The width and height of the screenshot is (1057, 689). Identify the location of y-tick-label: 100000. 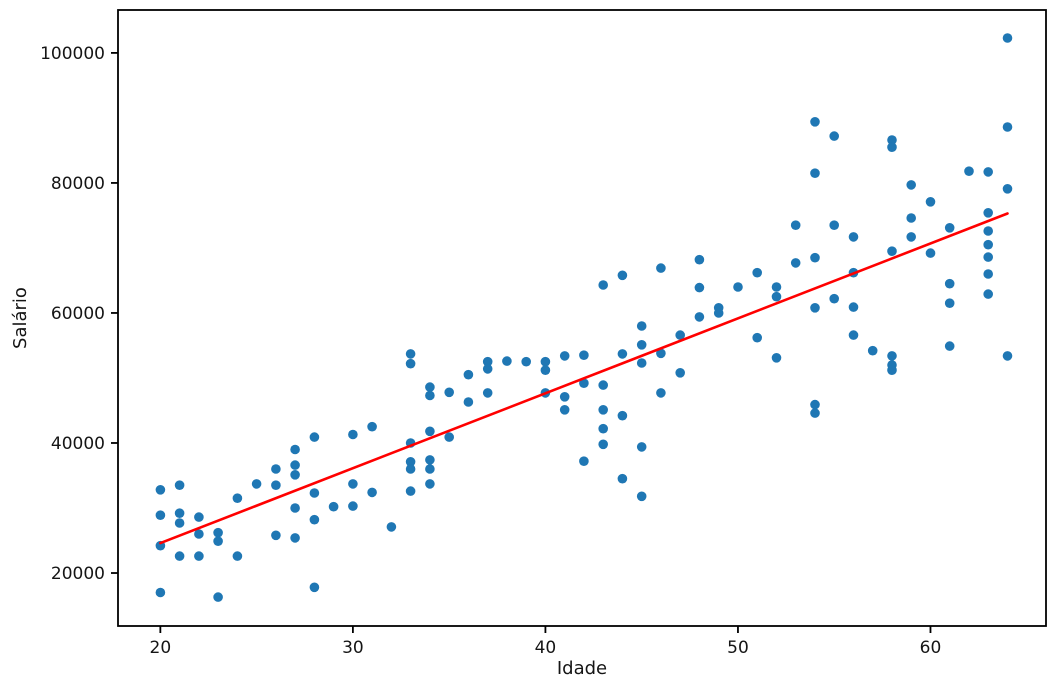
(72, 54).